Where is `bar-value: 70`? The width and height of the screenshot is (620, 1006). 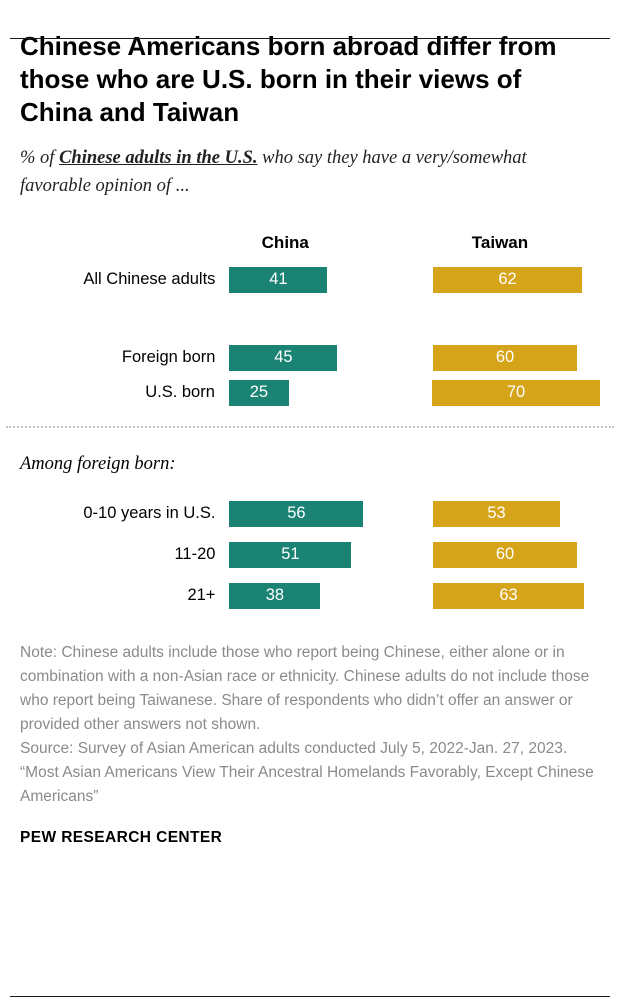
bar-value: 70 is located at coordinates (516, 392).